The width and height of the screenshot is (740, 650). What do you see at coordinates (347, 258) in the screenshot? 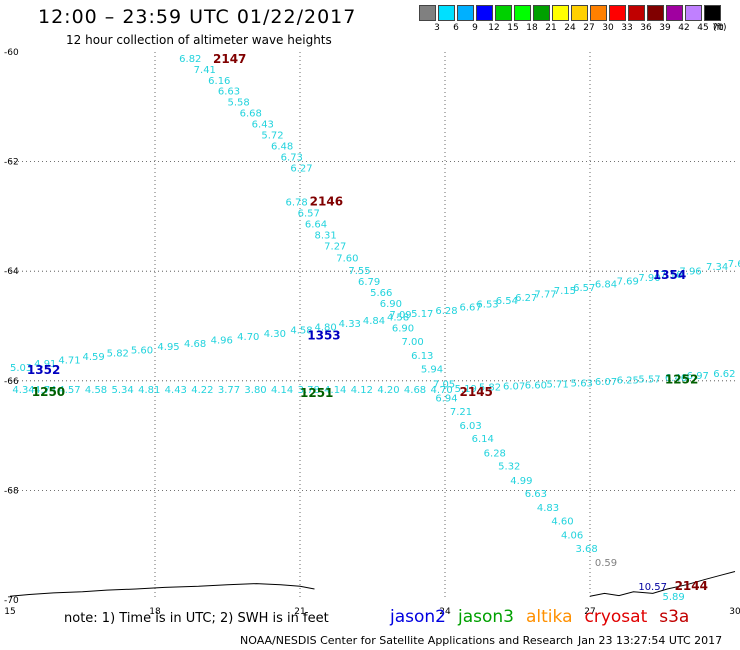
I see `wave-height-value: 7.60` at bounding box center [347, 258].